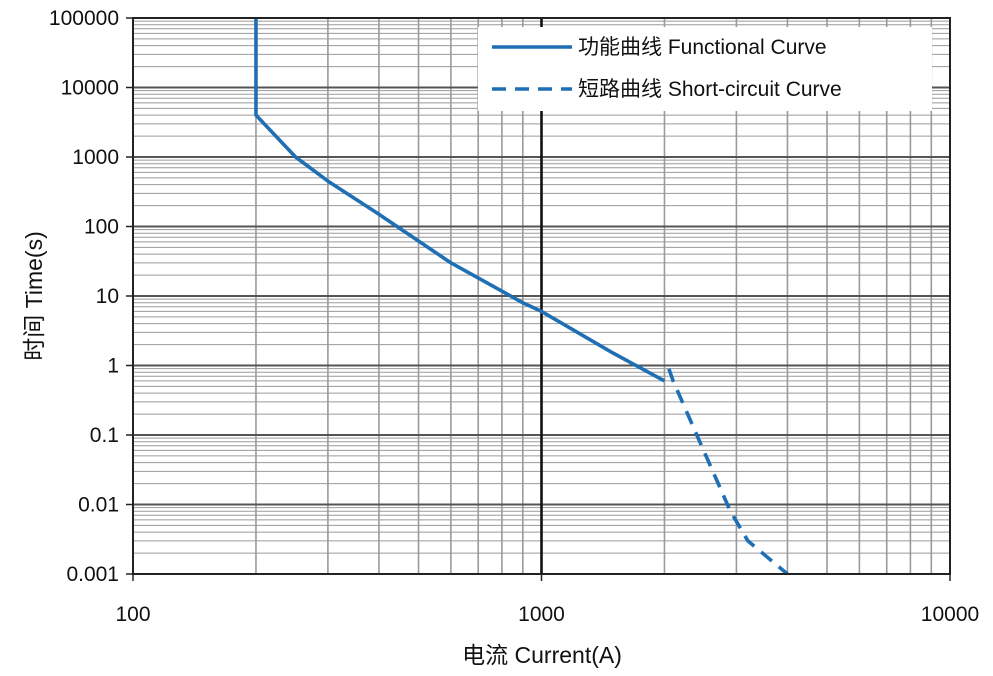 The width and height of the screenshot is (993, 676). Describe the element at coordinates (542, 655) in the screenshot. I see `x-axis-title: 电流 Current(A)` at that location.